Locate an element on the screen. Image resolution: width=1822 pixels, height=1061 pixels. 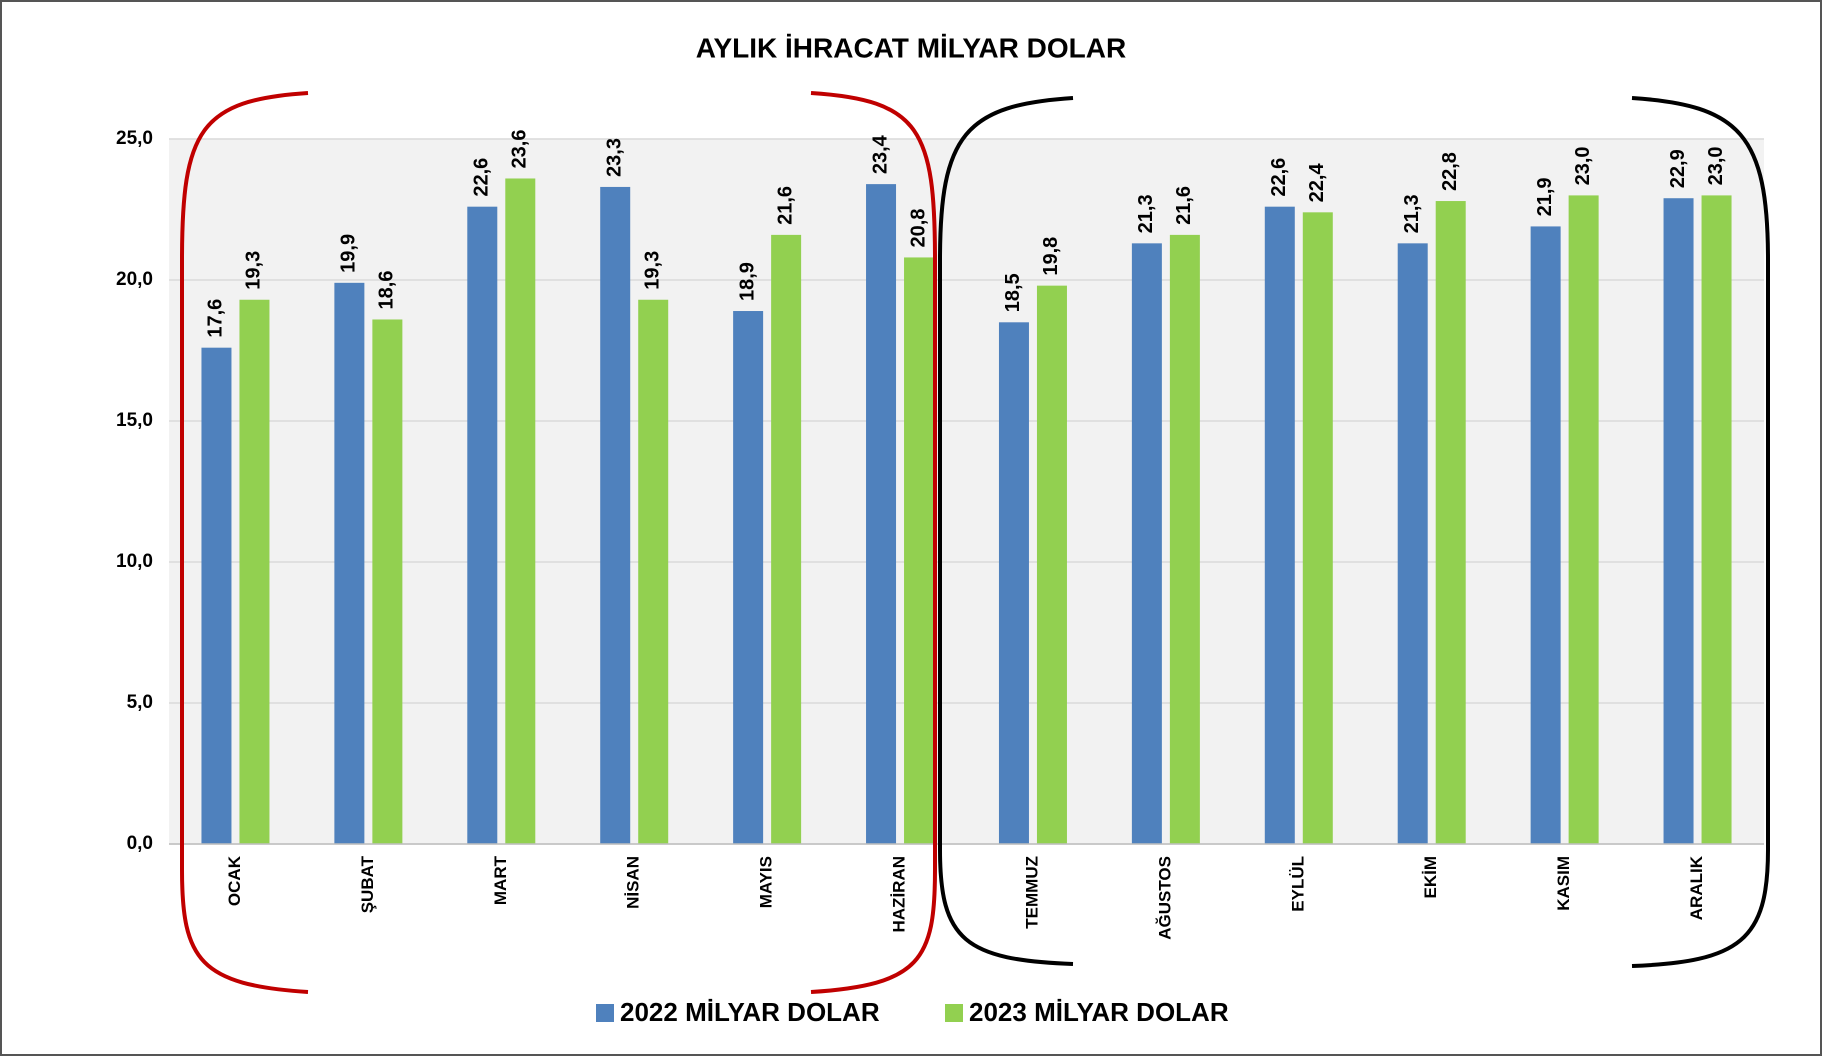
value-label: 22,8 is located at coordinates (1450, 171).